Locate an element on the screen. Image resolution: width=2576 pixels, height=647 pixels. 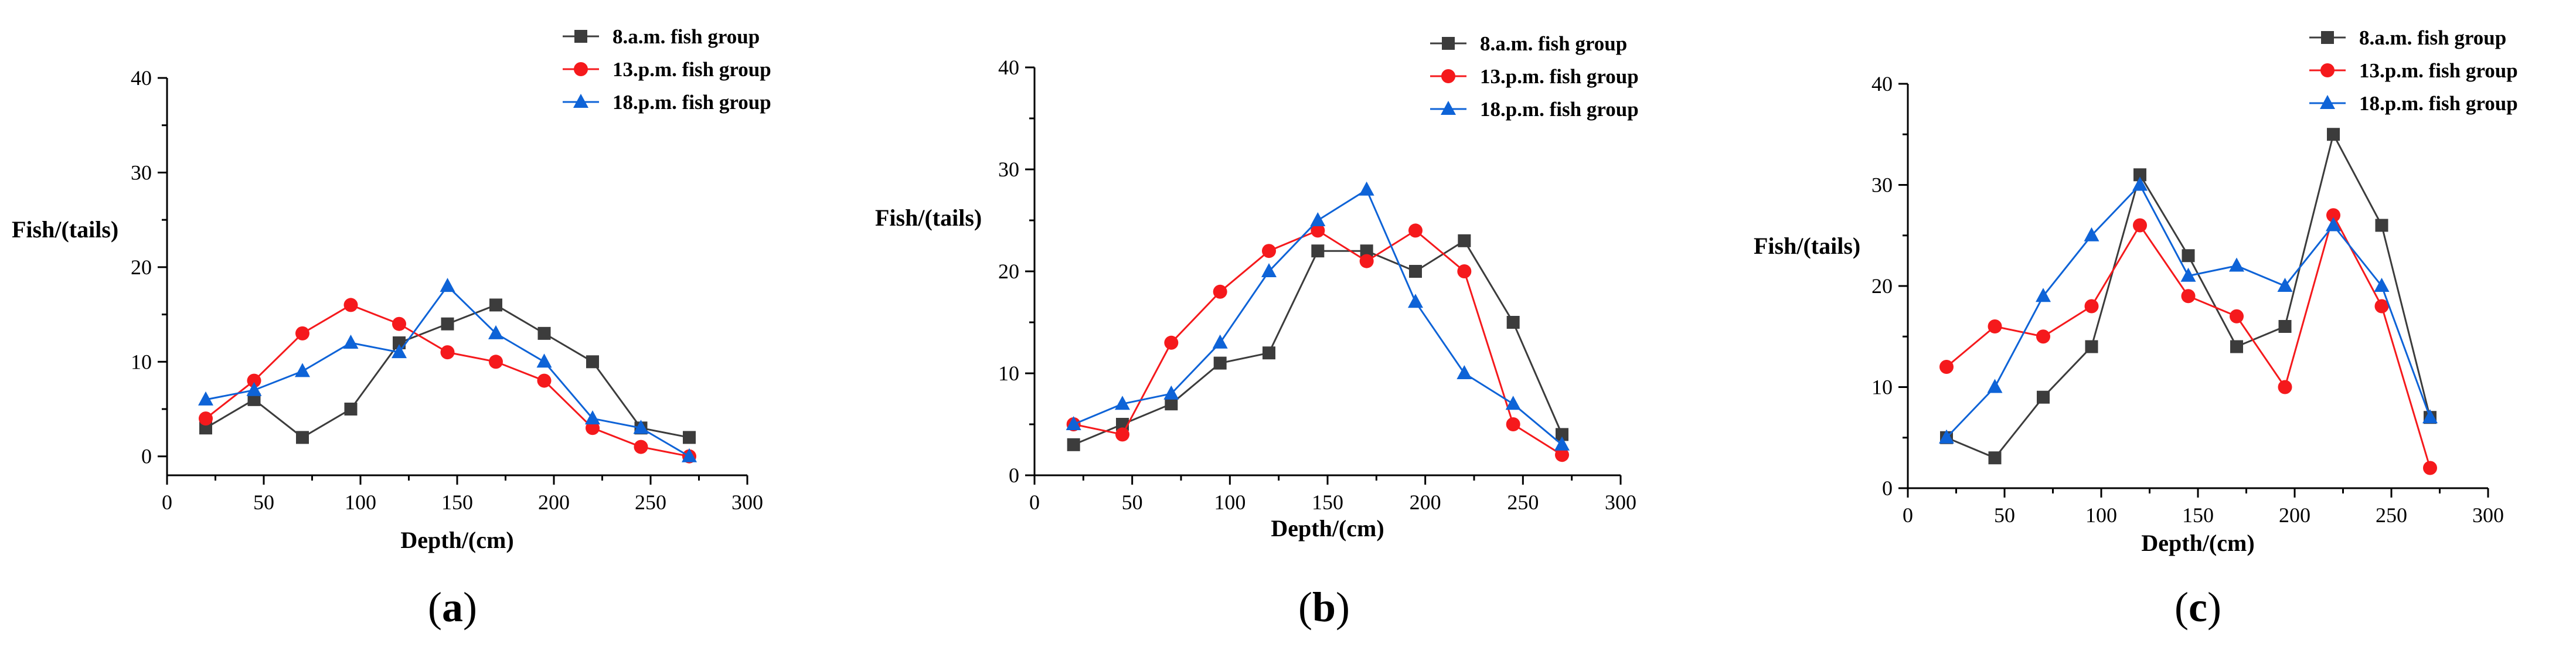
panel-label: (b) is located at coordinates (1324, 607).